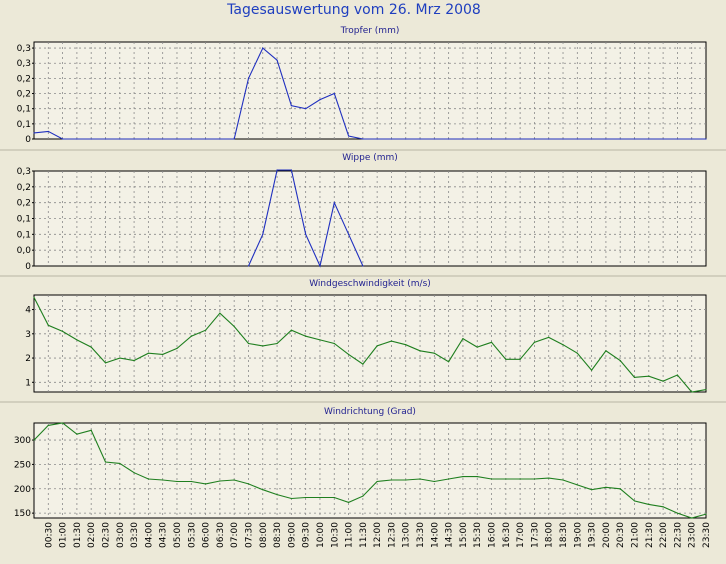 This screenshot has height=564, width=726. I want to click on x-tick-label: 05:30, so click(192, 535).